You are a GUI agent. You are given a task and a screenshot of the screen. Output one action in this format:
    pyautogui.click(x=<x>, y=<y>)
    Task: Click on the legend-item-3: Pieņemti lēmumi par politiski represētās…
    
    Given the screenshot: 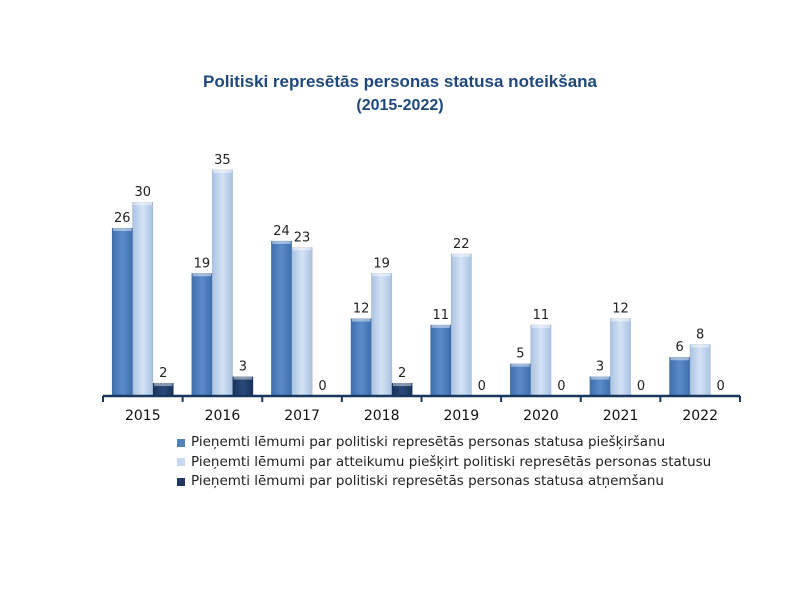 What is the action you would take?
    pyautogui.click(x=444, y=482)
    